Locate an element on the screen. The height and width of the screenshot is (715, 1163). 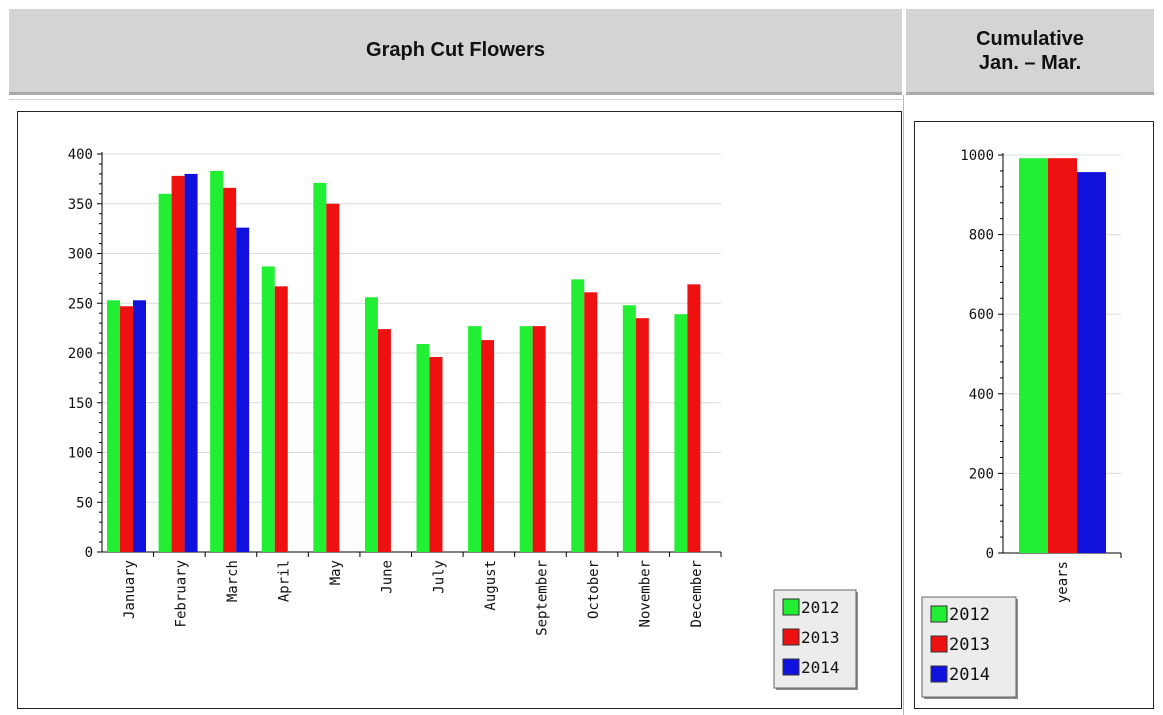
x-category-label: April is located at coordinates (285, 581).